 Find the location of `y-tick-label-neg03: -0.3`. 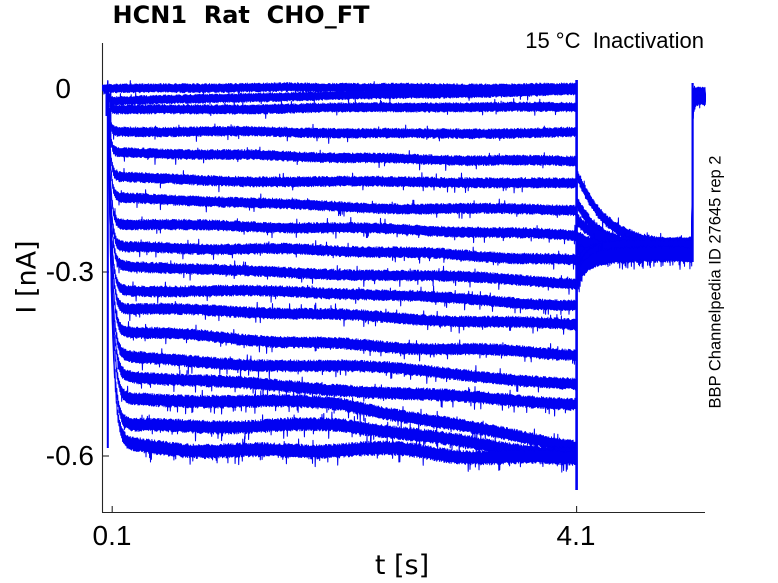

y-tick-label-neg03: -0.3 is located at coordinates (69, 271).